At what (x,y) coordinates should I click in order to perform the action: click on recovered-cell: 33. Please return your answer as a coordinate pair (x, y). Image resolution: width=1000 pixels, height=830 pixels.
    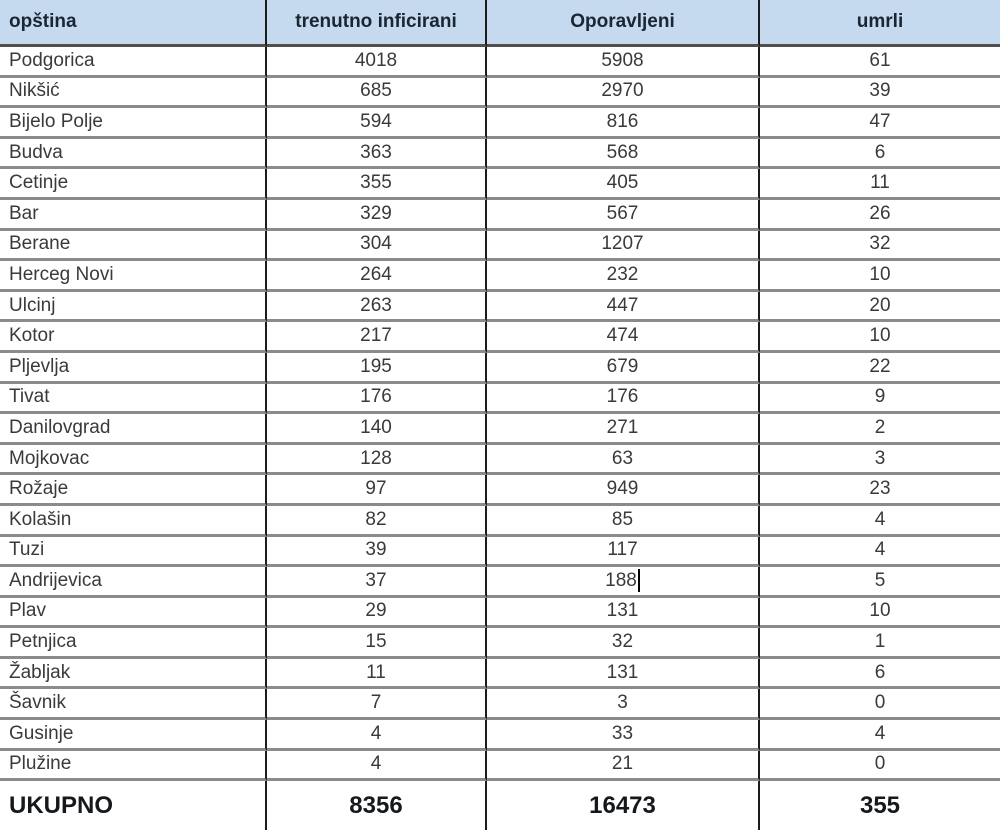
    Looking at the image, I should click on (623, 735).